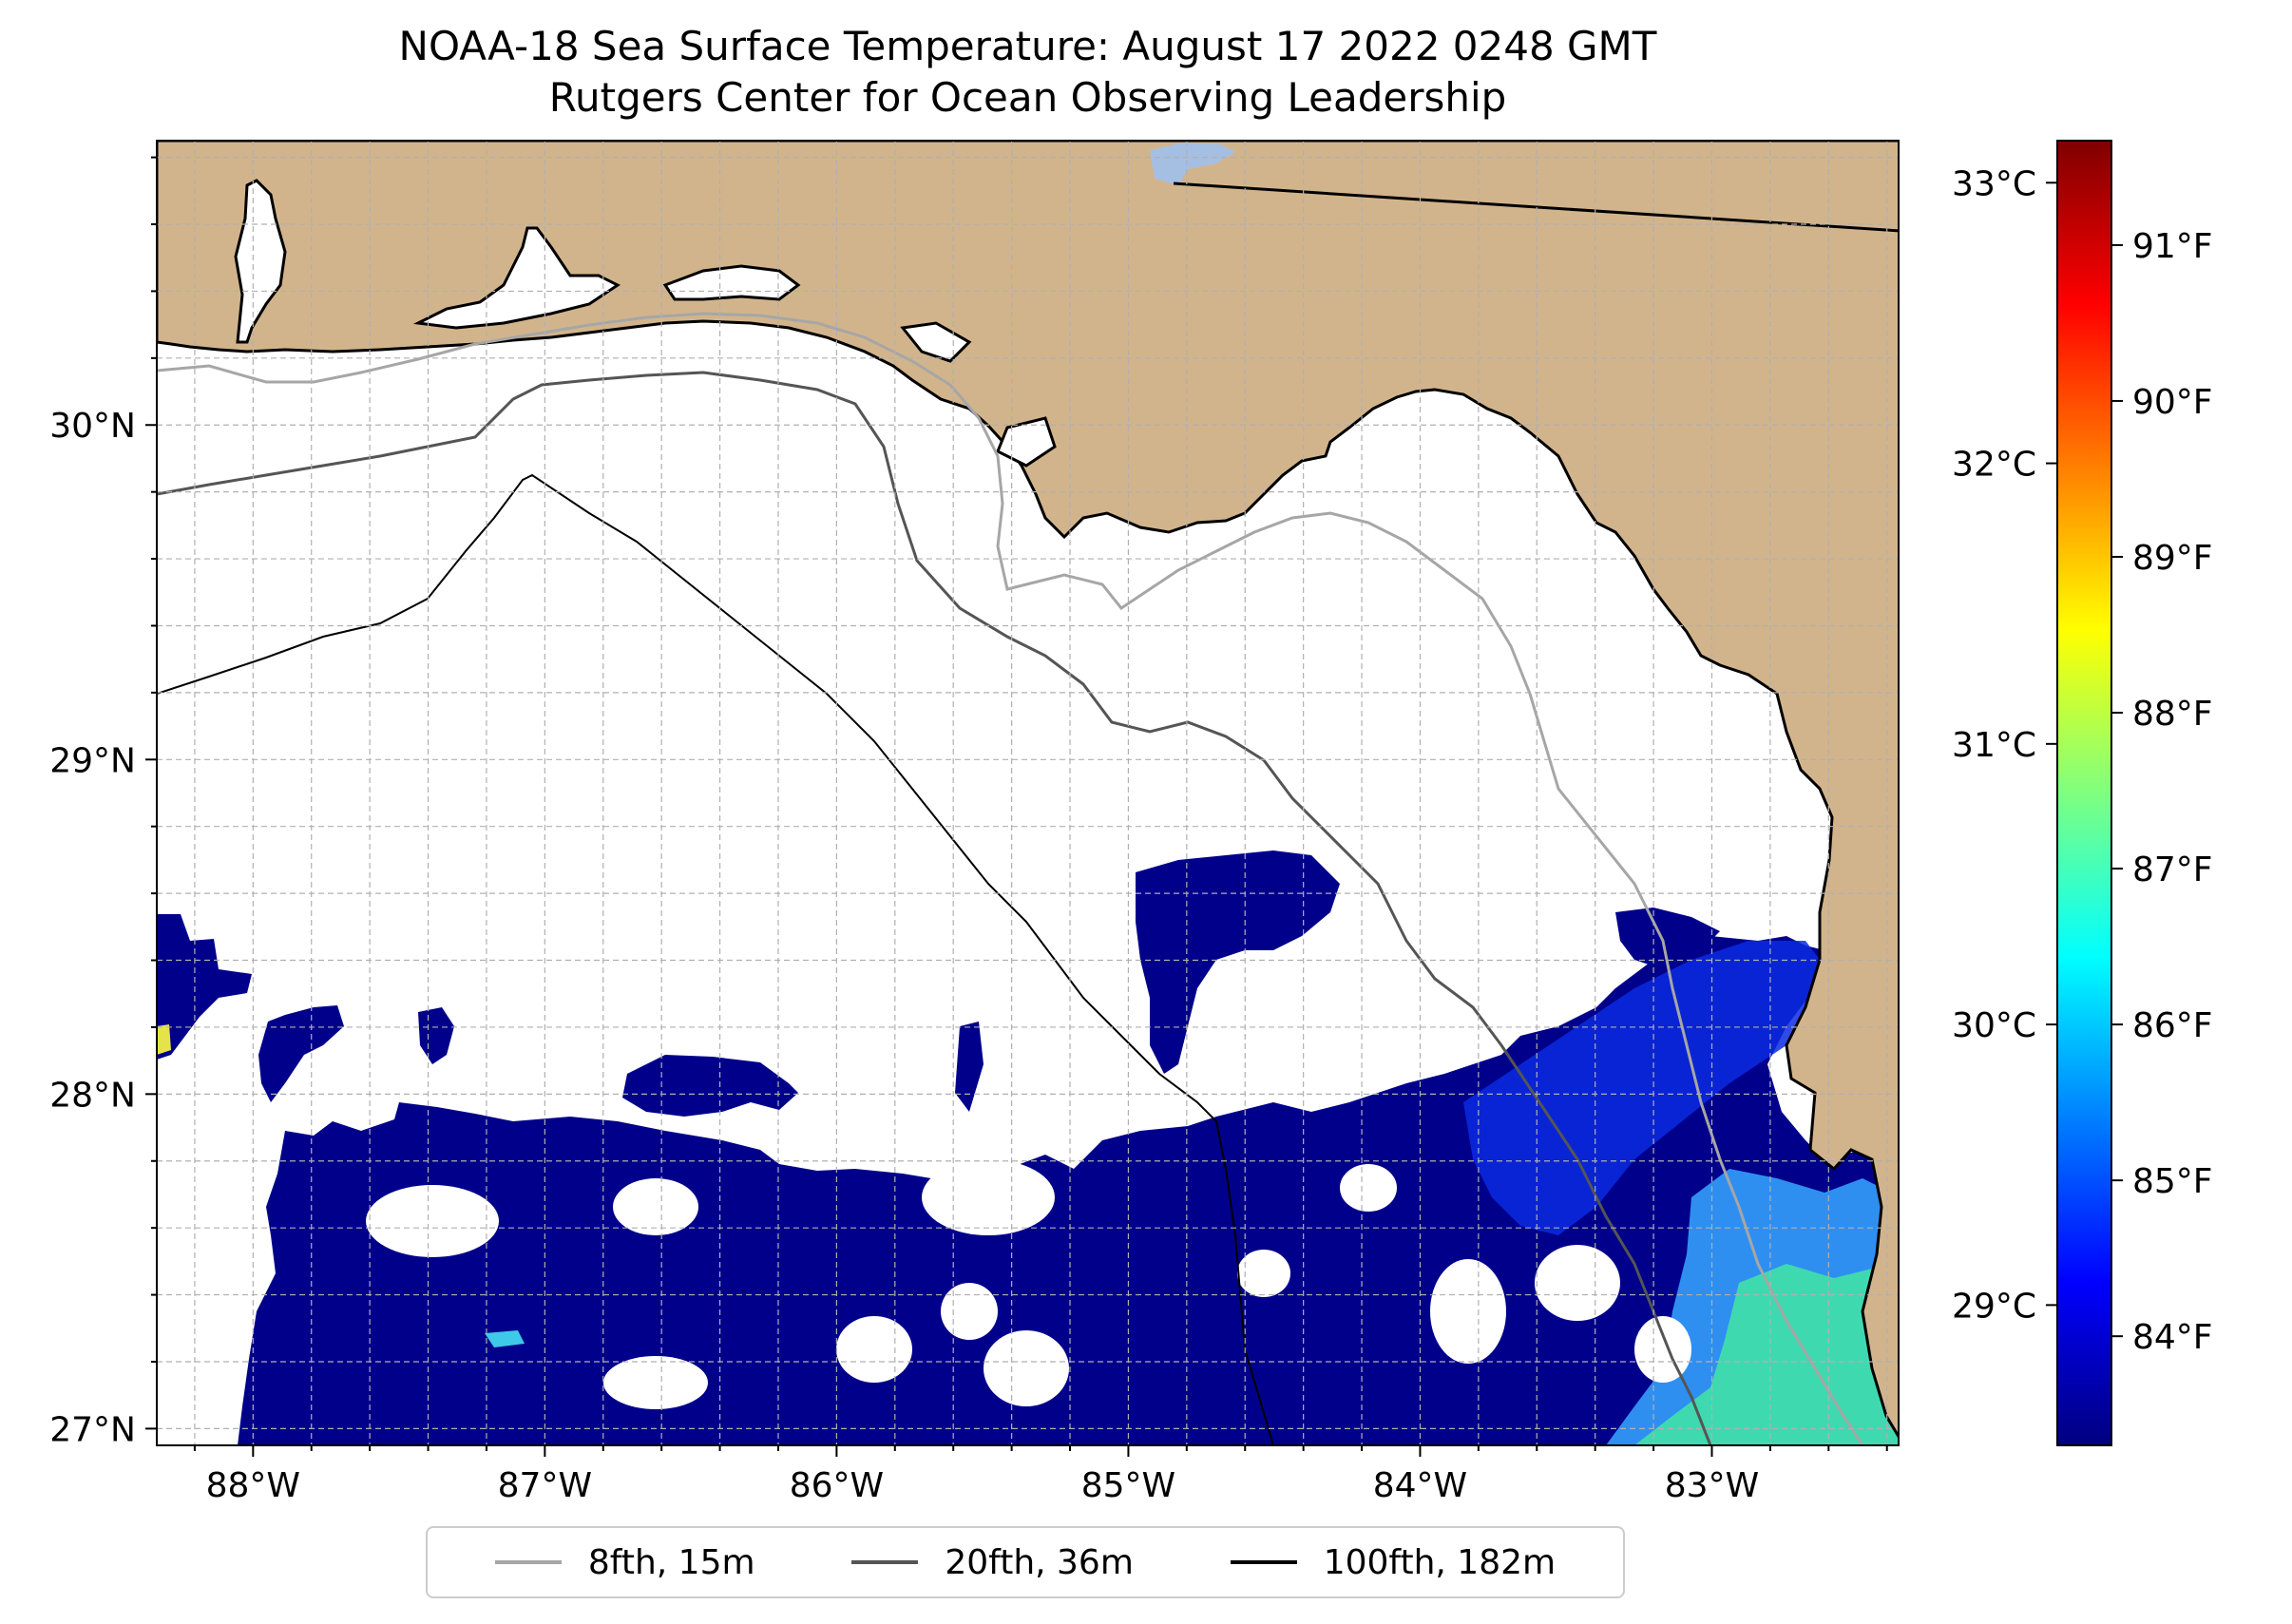 The width and height of the screenshot is (2292, 1624). What do you see at coordinates (671, 1562) in the screenshot?
I see `legend-label-8fth: 8fth, 15m` at bounding box center [671, 1562].